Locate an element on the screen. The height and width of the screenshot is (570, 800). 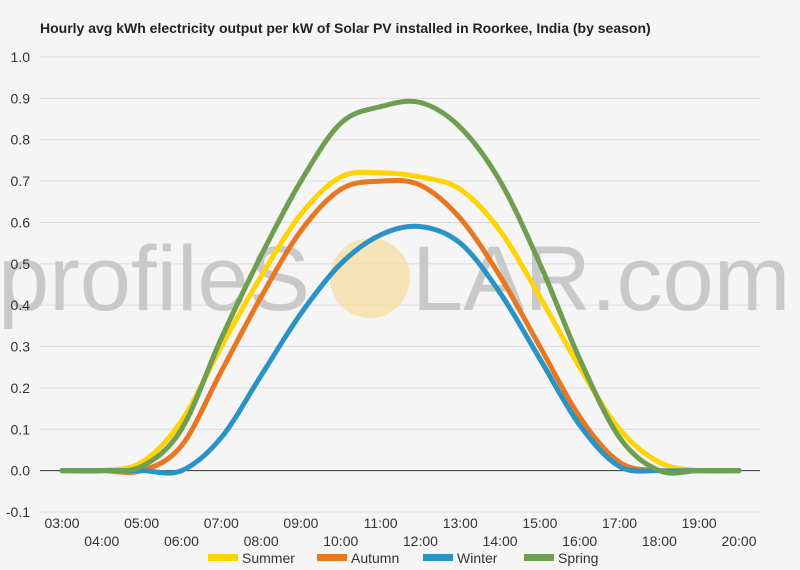
legend-swatch-summer is located at coordinates (223, 557).